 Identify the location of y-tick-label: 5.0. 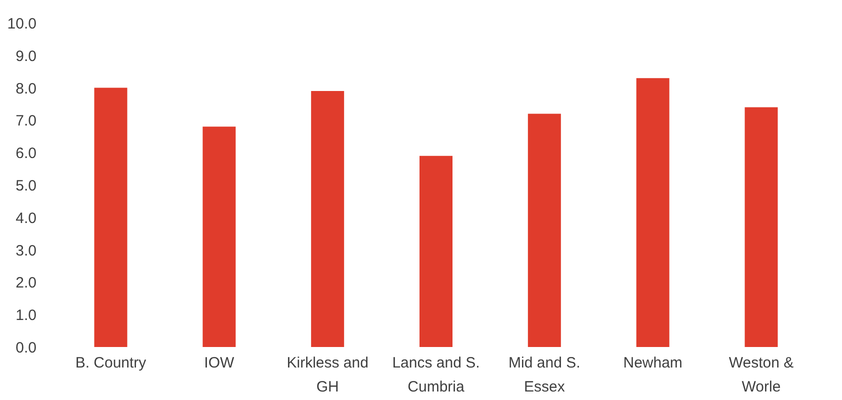
(26, 186).